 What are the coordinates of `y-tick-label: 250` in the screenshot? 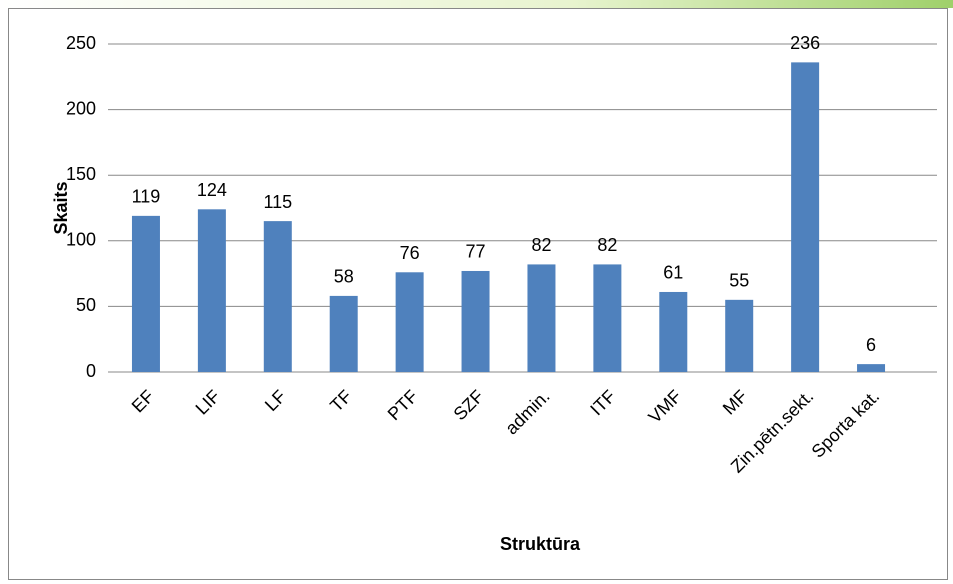 It's located at (81, 43).